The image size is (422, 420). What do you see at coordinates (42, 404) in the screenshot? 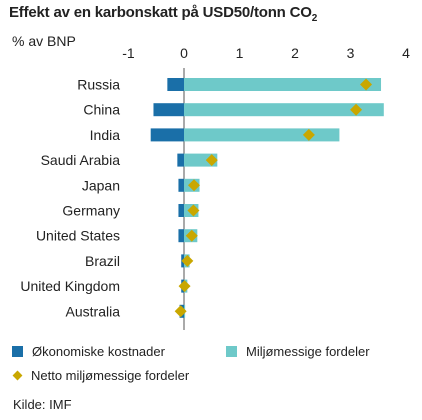
I see `source-note: Kilde: IMF` at bounding box center [42, 404].